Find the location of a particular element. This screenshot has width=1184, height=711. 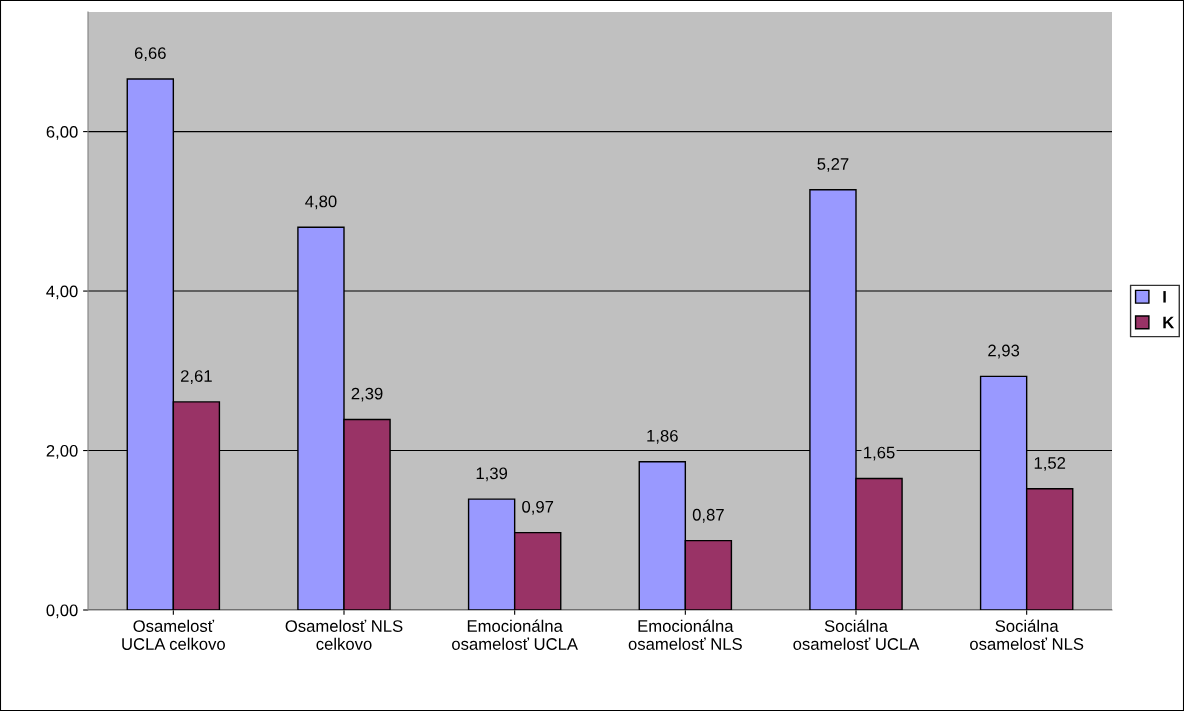

x-tick-label: Osamelosť UCLA celkovo is located at coordinates (173, 634).